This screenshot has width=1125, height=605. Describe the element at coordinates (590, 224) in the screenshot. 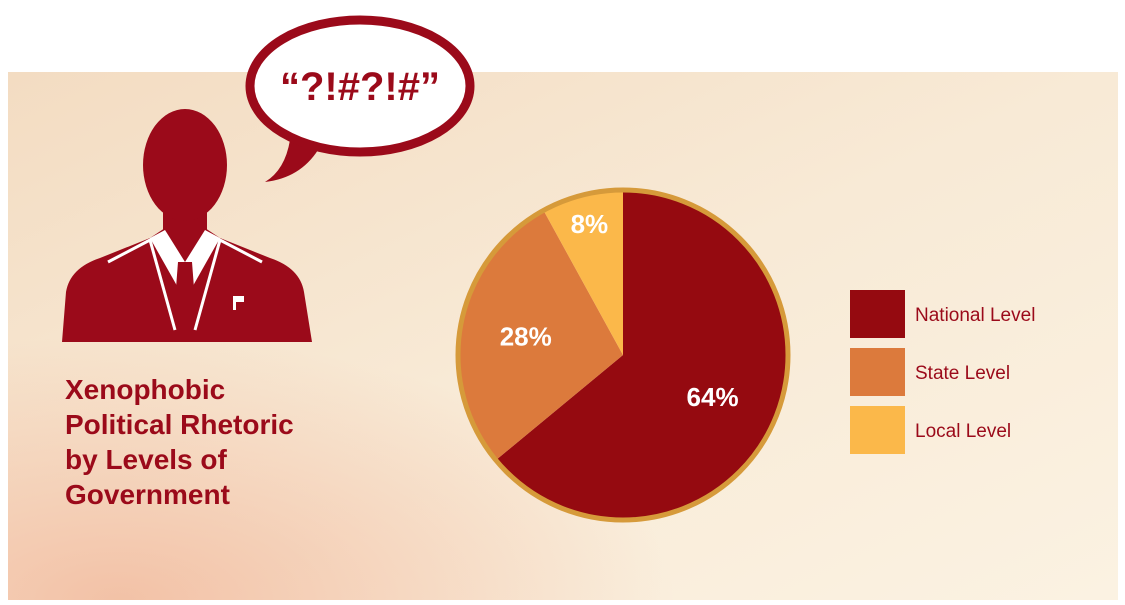

I see `data-label: 8%` at that location.